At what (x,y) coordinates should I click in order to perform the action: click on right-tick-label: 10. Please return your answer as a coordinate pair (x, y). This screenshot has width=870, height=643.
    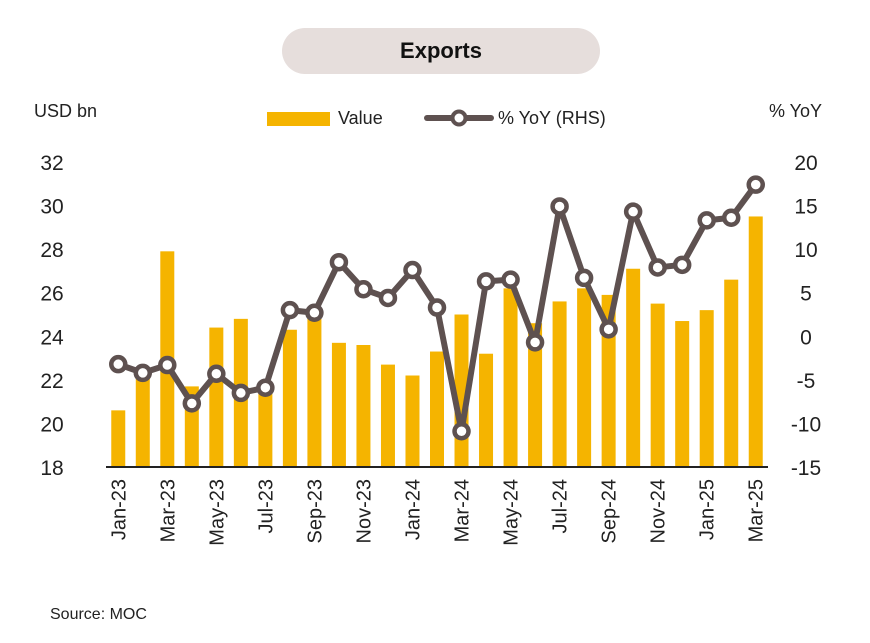
    Looking at the image, I should click on (805, 250).